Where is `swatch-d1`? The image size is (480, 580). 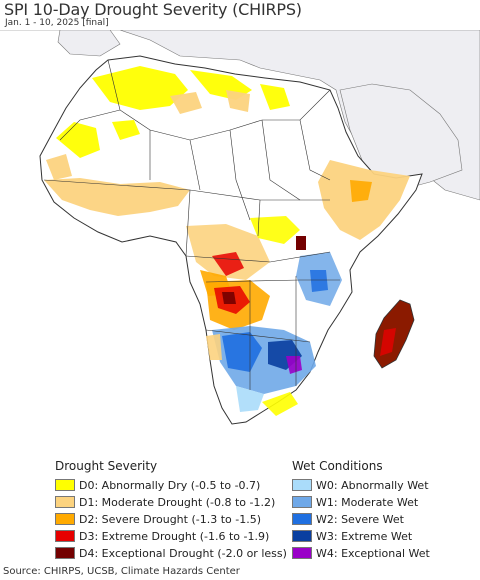
swatch-d1 is located at coordinates (65, 502).